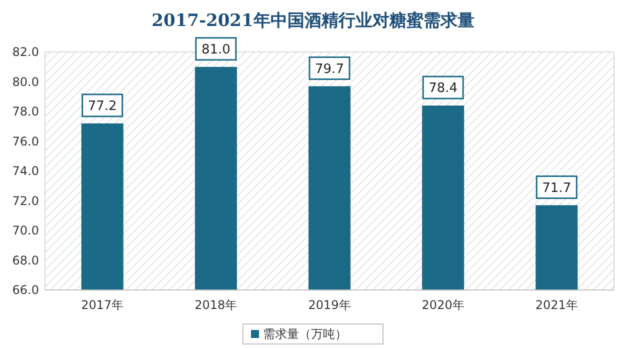 This screenshot has height=348, width=626. I want to click on y-tick-label: 70.0, so click(25, 231).